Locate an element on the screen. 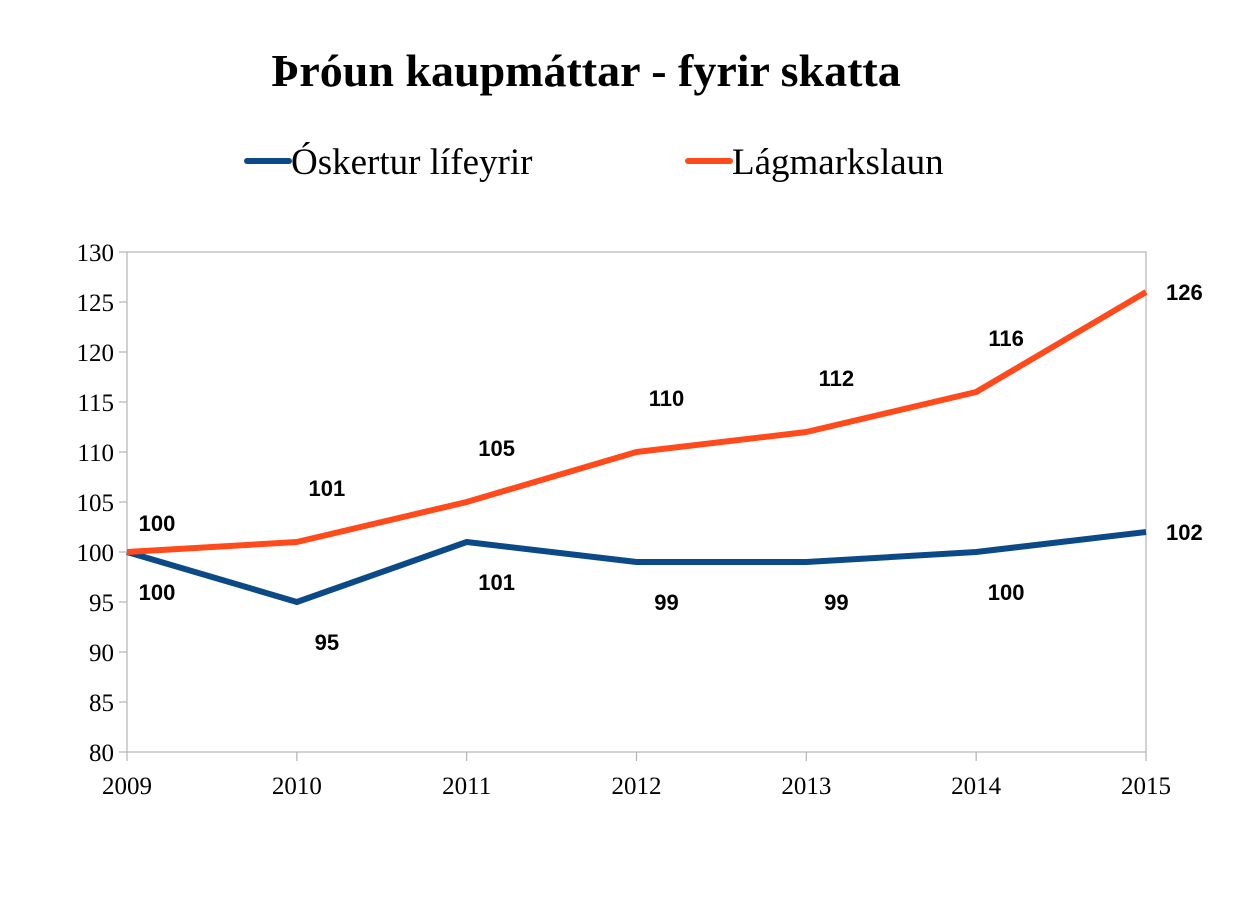 The width and height of the screenshot is (1240, 922). y-tick-label: 120 is located at coordinates (96, 353).